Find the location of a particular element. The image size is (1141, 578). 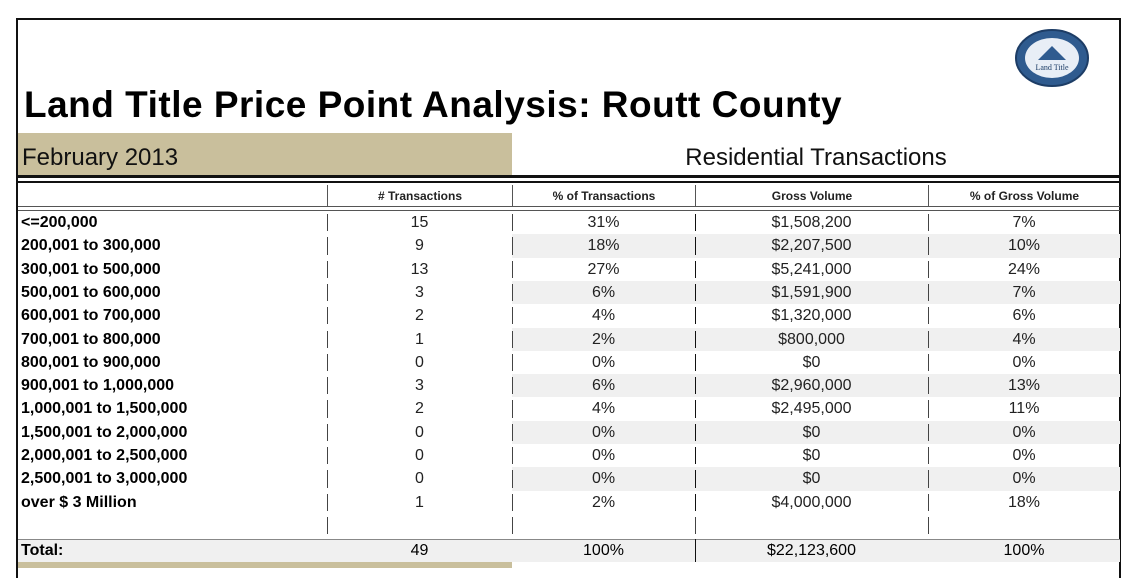

period: February 2013 is located at coordinates (100, 157).